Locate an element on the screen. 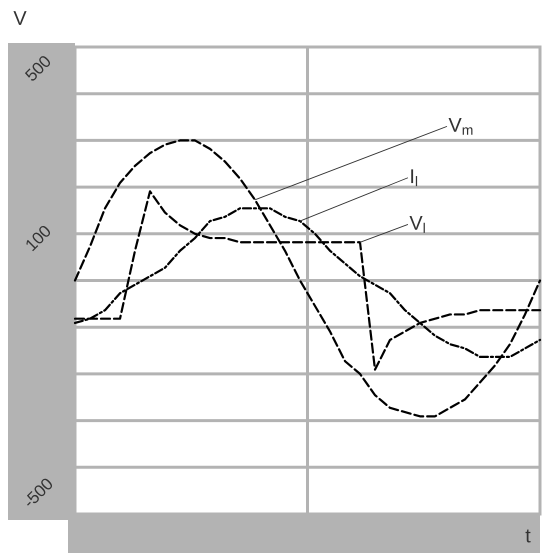 The image size is (545, 556). text: I$_{l}$ is located at coordinates (414, 177).